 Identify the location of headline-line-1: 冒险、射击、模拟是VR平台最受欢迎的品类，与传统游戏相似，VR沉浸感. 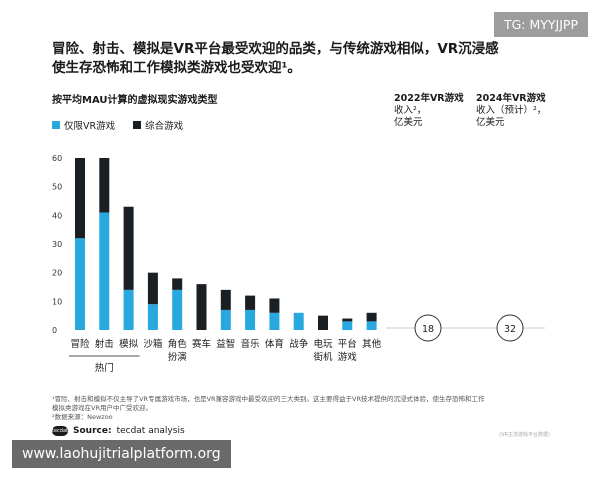
(275, 49).